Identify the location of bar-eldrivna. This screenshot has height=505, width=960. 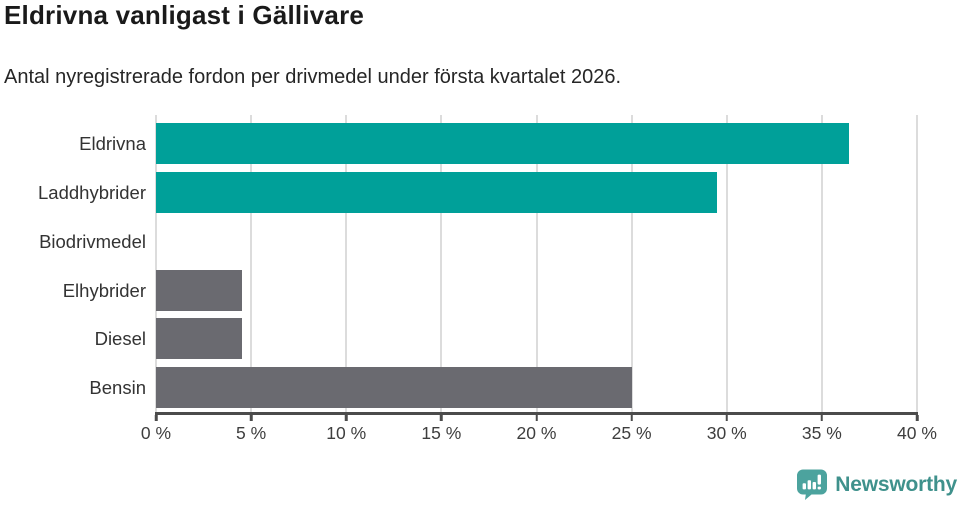
(502, 144).